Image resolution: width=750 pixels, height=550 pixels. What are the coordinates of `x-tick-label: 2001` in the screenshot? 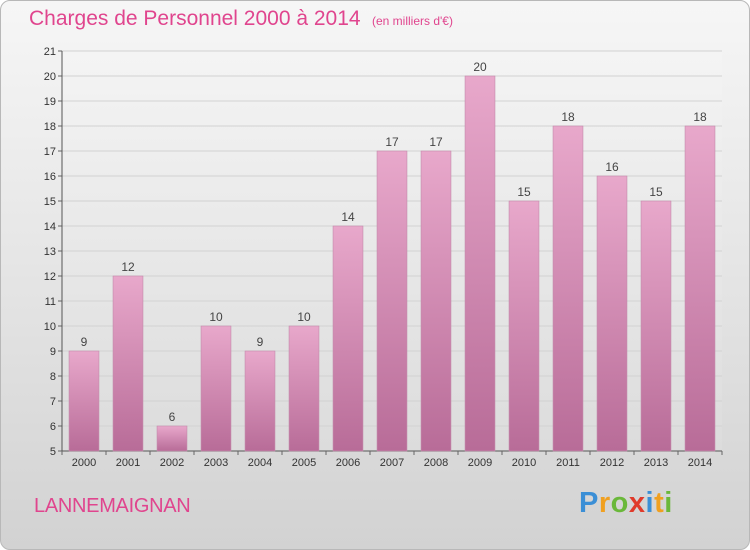 It's located at (128, 463).